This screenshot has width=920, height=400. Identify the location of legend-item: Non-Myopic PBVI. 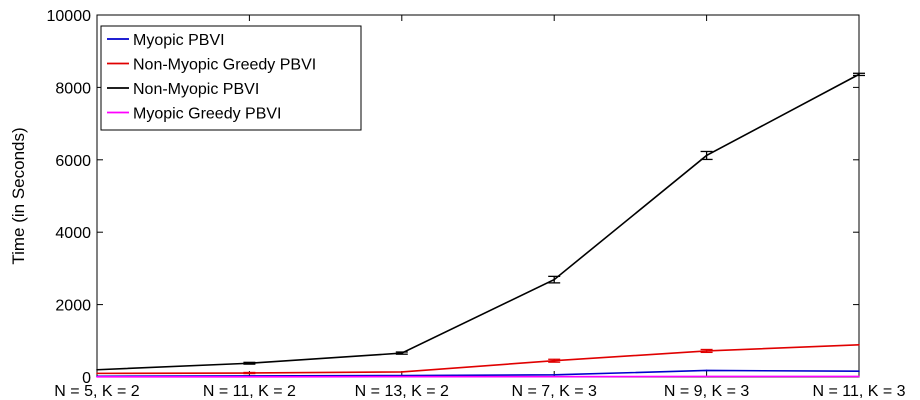
(183, 89).